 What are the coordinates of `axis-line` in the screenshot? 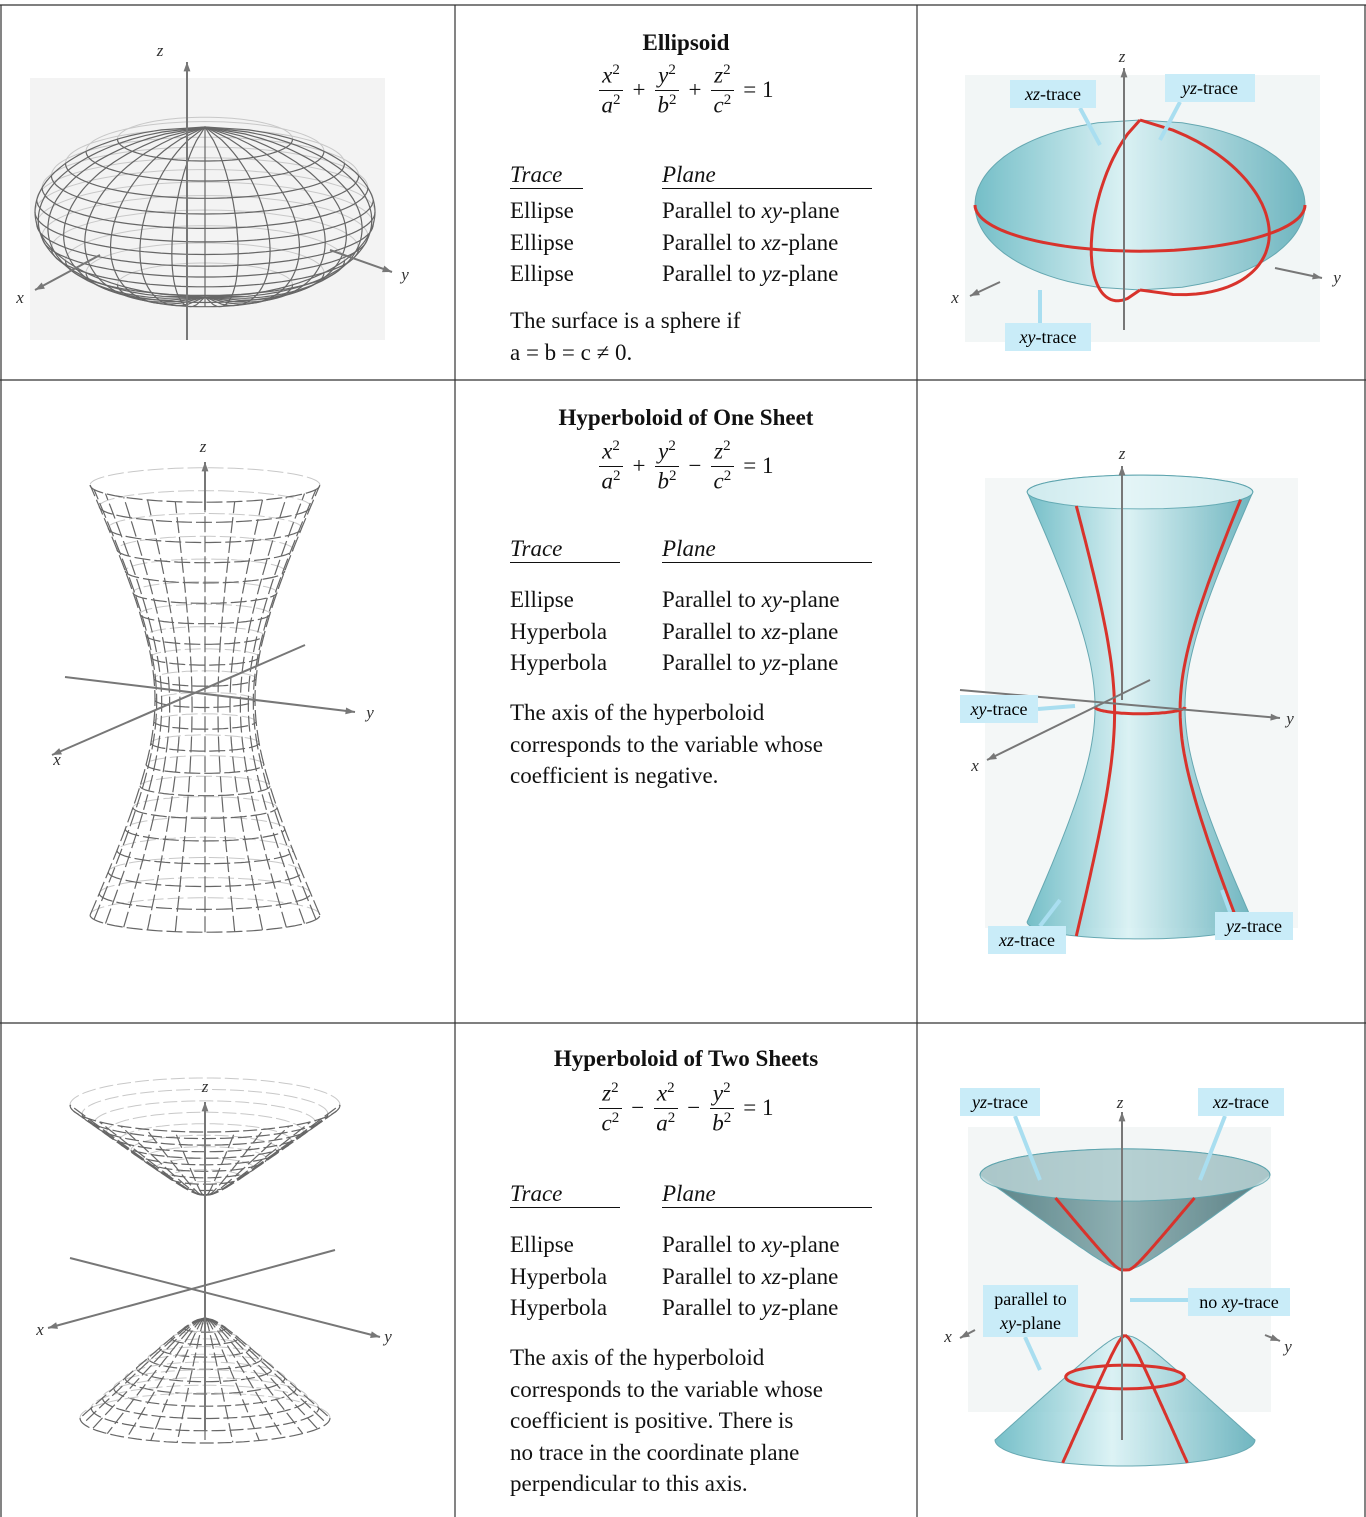 It's located at (361, 261).